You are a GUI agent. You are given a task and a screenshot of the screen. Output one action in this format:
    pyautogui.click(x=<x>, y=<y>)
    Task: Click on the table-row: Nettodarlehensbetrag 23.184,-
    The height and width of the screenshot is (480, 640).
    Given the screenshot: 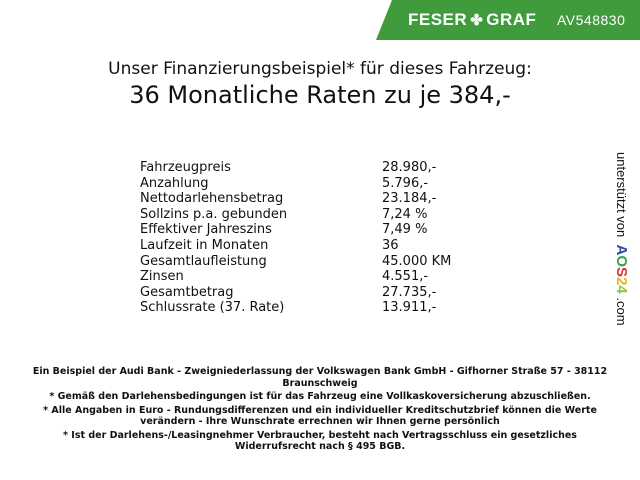 What is the action you would take?
    pyautogui.click(x=300, y=199)
    